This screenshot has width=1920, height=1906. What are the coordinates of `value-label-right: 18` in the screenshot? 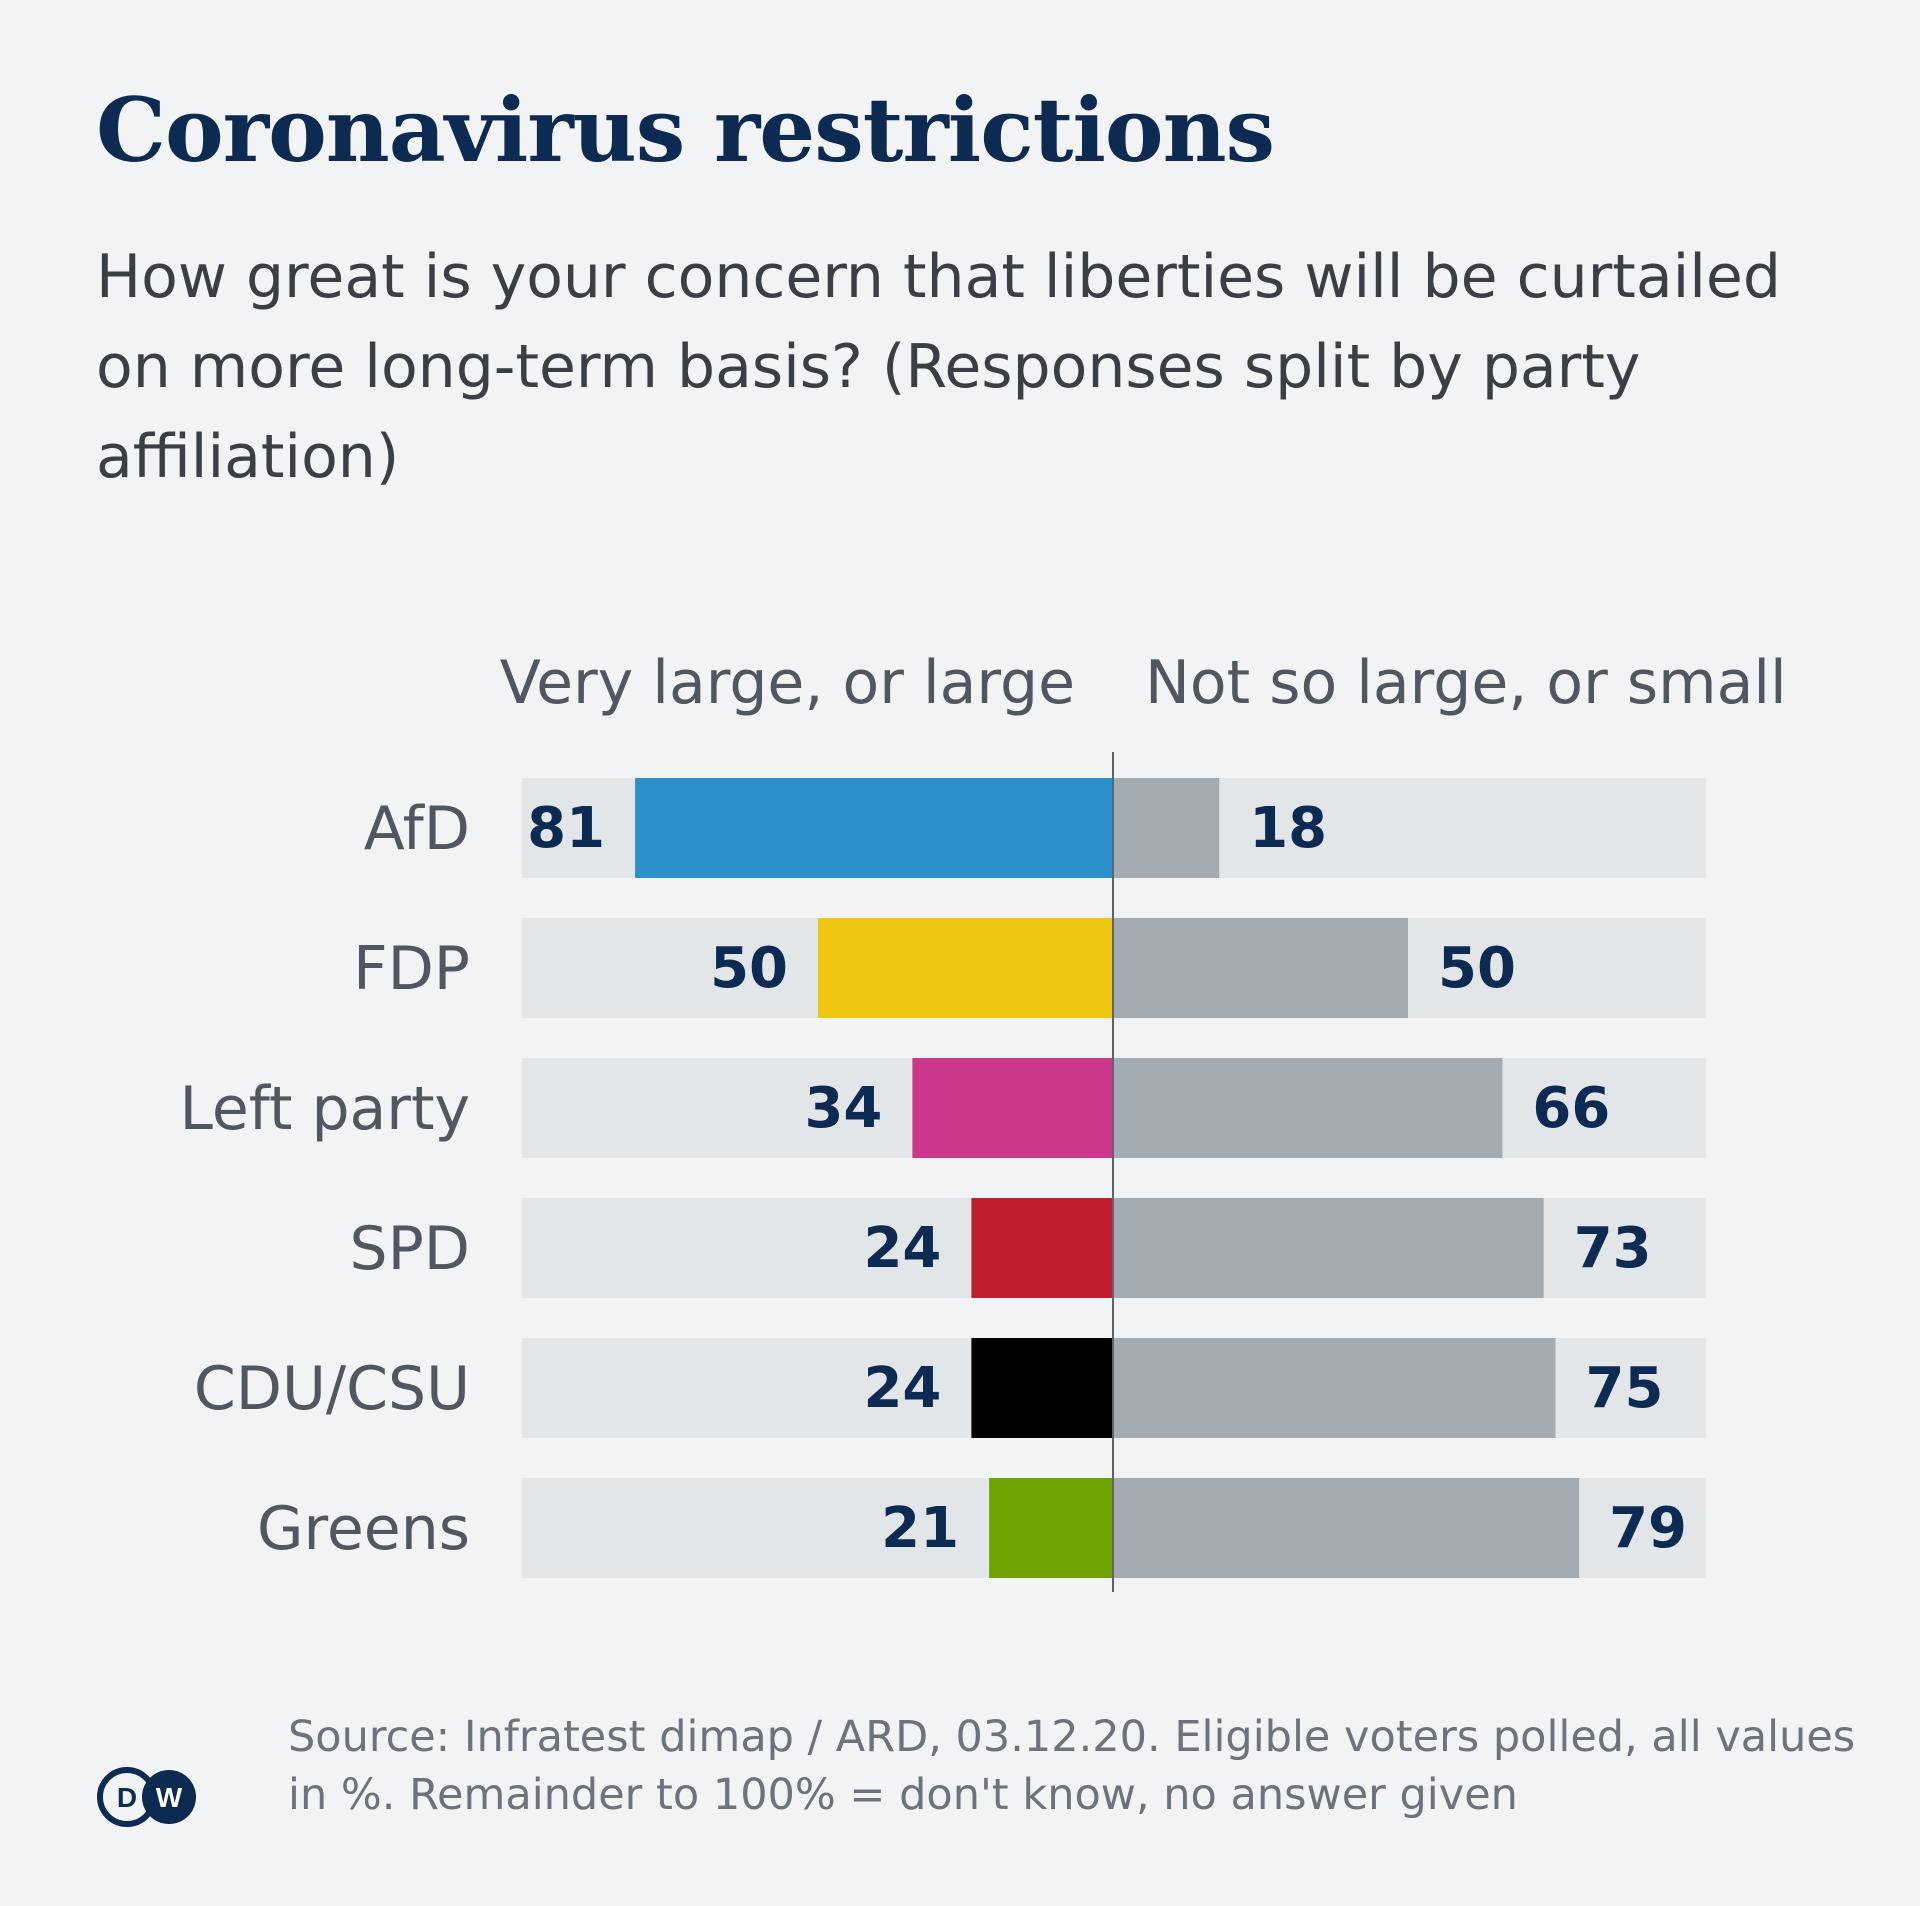 It's located at (1288, 828).